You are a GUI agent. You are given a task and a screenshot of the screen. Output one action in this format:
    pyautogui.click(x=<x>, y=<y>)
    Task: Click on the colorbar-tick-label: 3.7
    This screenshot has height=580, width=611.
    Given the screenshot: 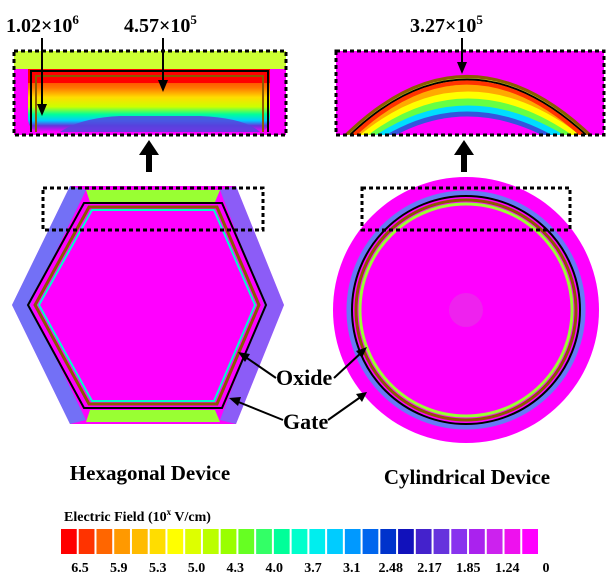 What is the action you would take?
    pyautogui.click(x=313, y=568)
    